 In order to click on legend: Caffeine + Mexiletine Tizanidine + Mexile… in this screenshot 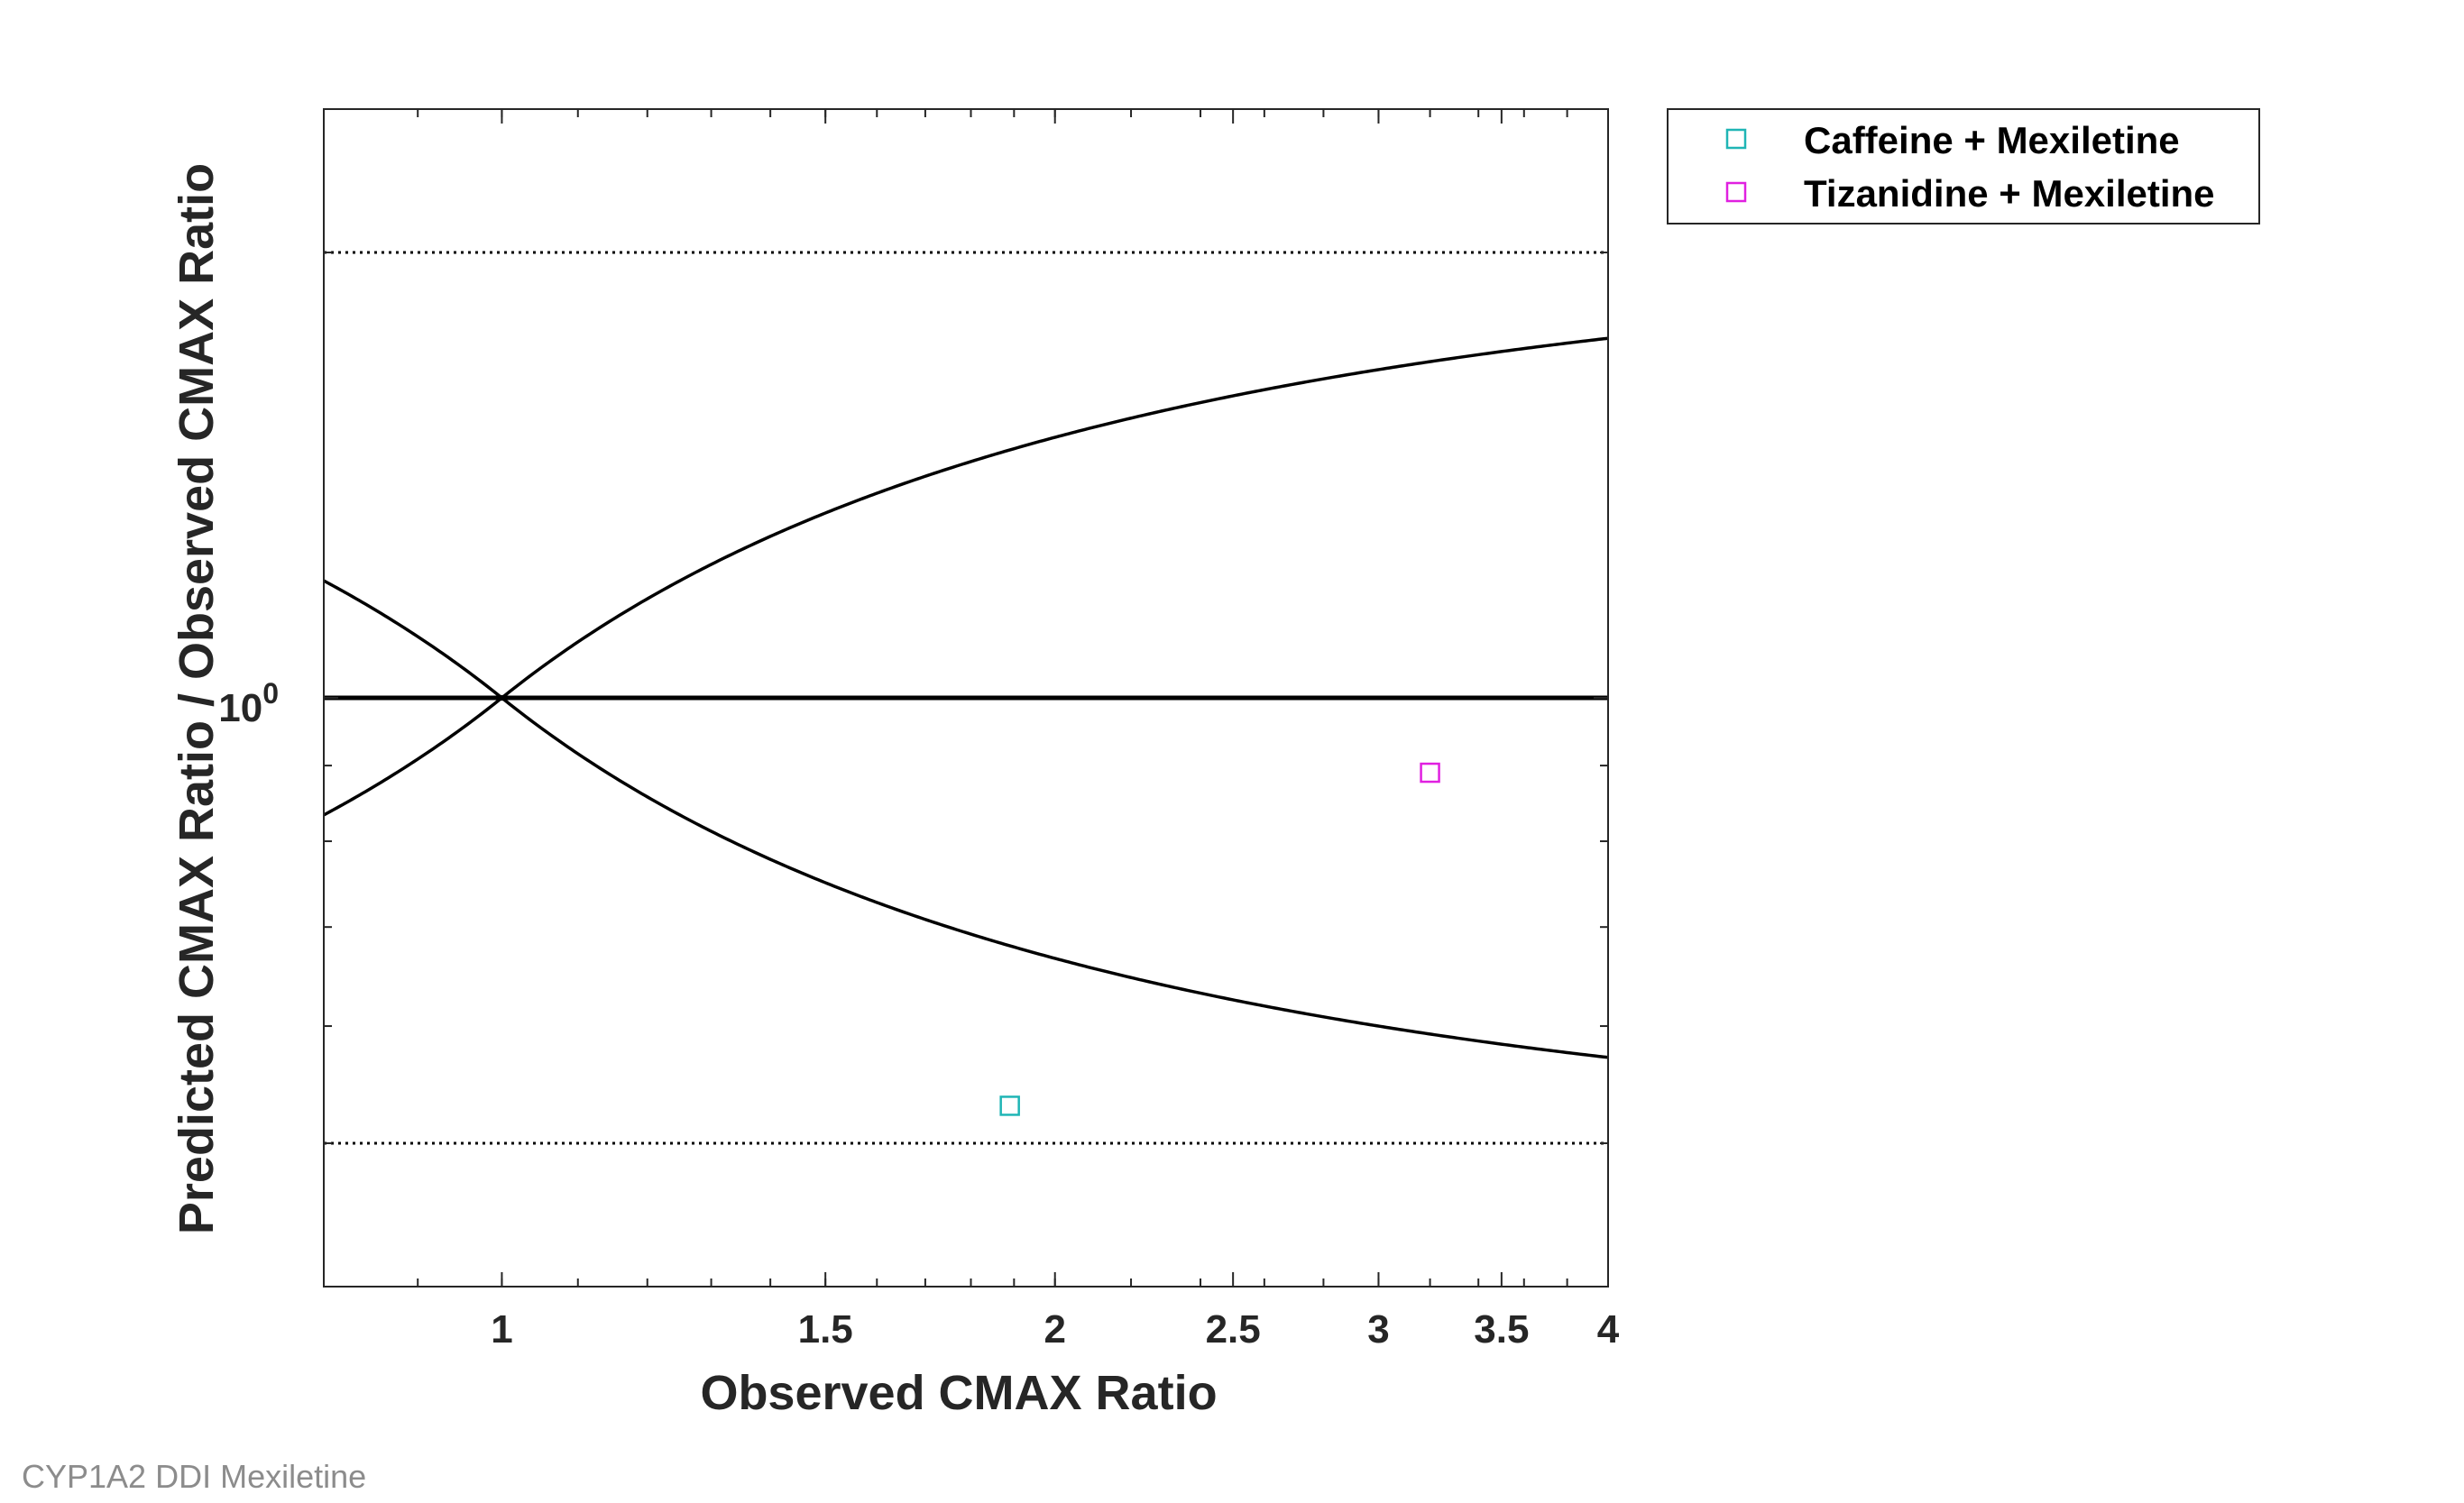, I will do `click(1963, 166)`.